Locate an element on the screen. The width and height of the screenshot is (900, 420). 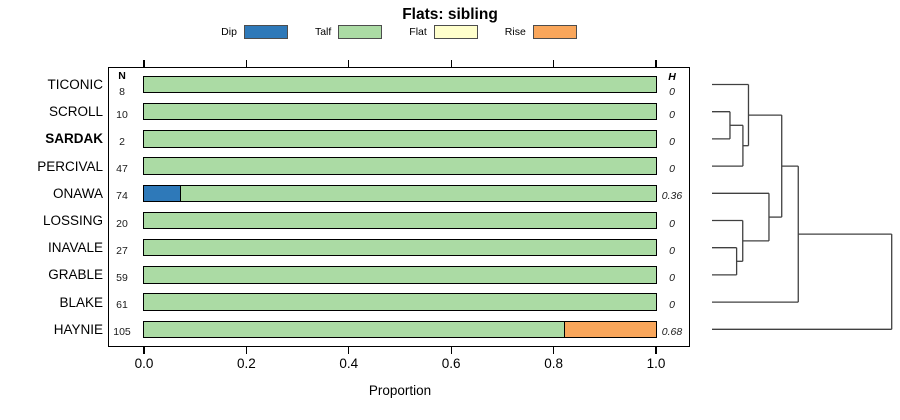
count-value: 27 is located at coordinates (122, 250).